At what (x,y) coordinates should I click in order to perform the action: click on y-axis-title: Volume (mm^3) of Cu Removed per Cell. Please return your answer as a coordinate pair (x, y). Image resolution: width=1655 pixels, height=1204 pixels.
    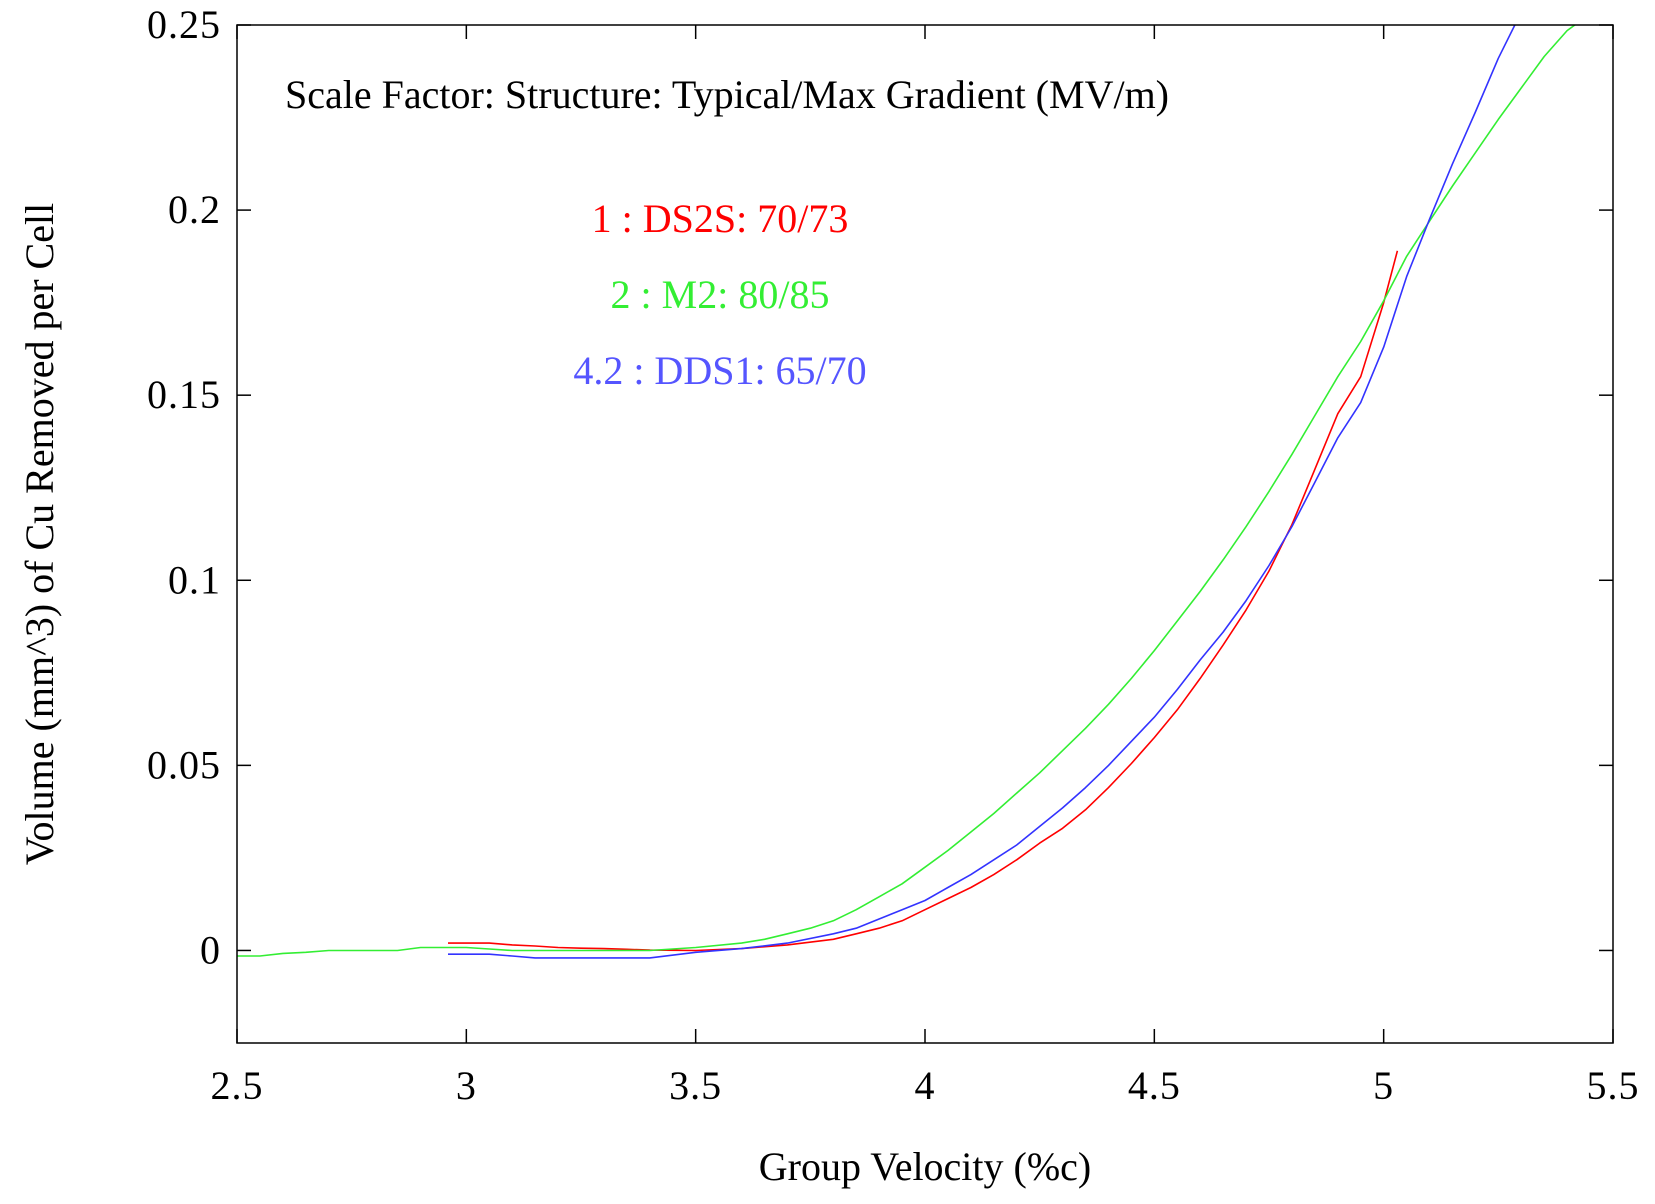
    Looking at the image, I should click on (39, 534).